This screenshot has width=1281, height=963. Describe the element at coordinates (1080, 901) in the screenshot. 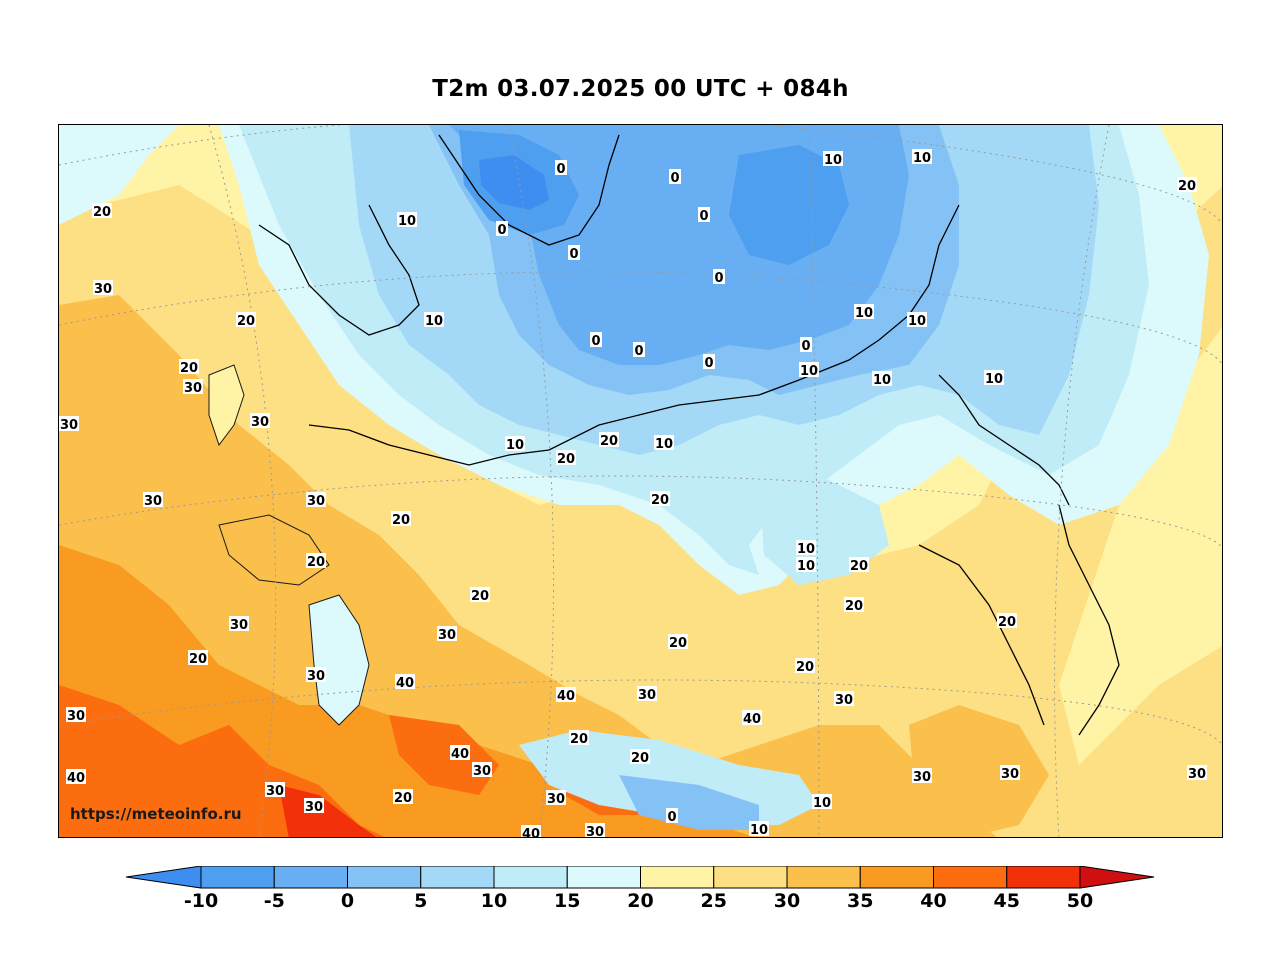

I see `colorbar-tick-label: 50` at that location.